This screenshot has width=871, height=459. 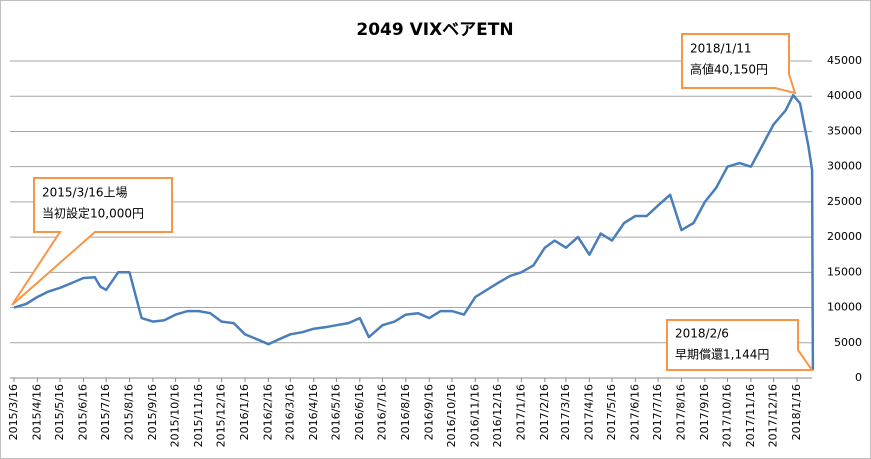 What do you see at coordinates (474, 415) in the screenshot?
I see `x-tick-label: 2016/11/16` at bounding box center [474, 415].